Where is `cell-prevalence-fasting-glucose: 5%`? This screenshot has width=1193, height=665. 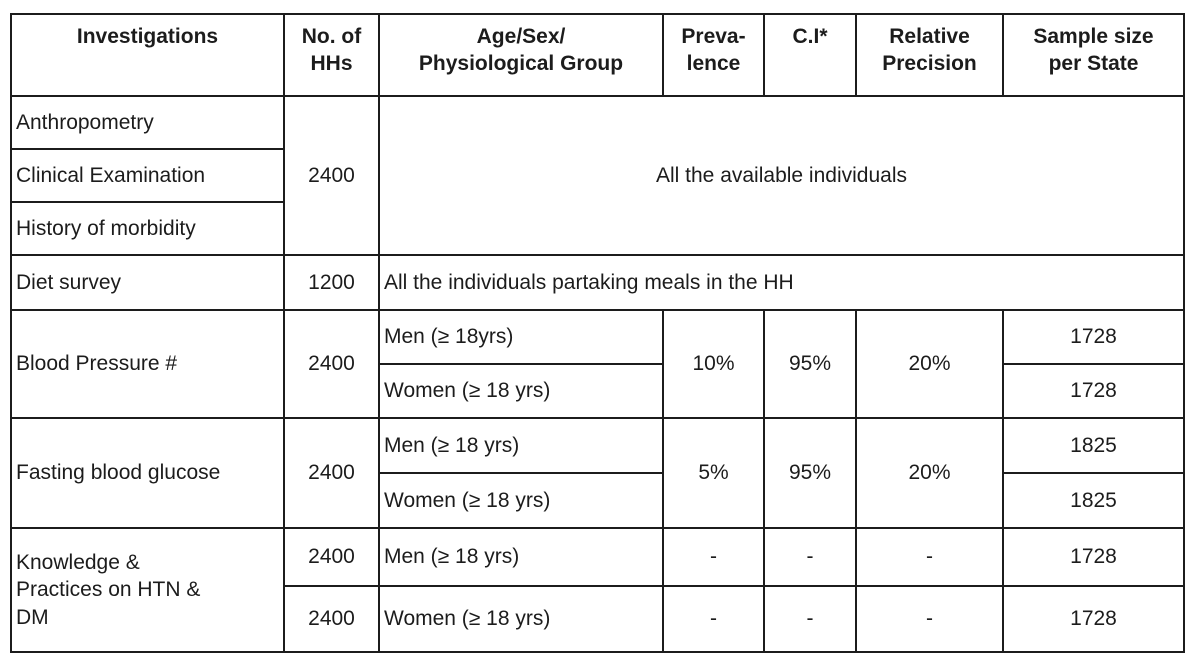
cell-prevalence-fasting-glucose: 5% is located at coordinates (713, 473).